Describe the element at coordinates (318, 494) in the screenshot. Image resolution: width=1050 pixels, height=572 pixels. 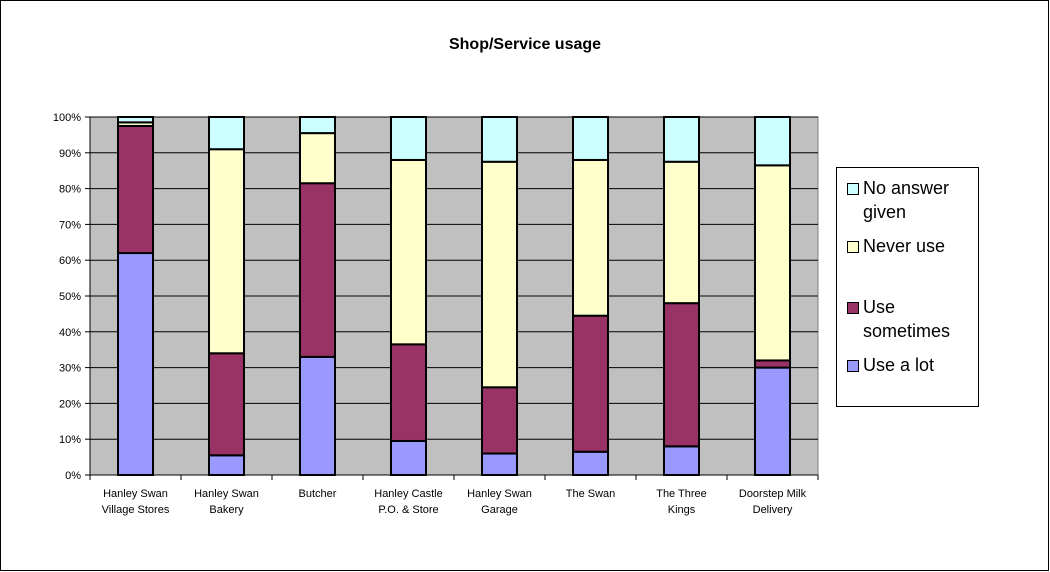
I see `category-label: Butcher` at that location.